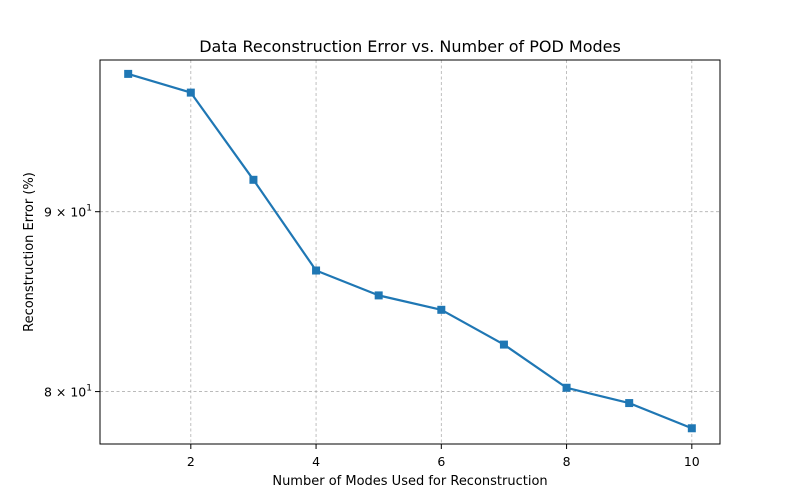 Image resolution: width=800 pixels, height=504 pixels. I want to click on x-axis-label: Number of Modes Used for Reconstruction, so click(409, 481).